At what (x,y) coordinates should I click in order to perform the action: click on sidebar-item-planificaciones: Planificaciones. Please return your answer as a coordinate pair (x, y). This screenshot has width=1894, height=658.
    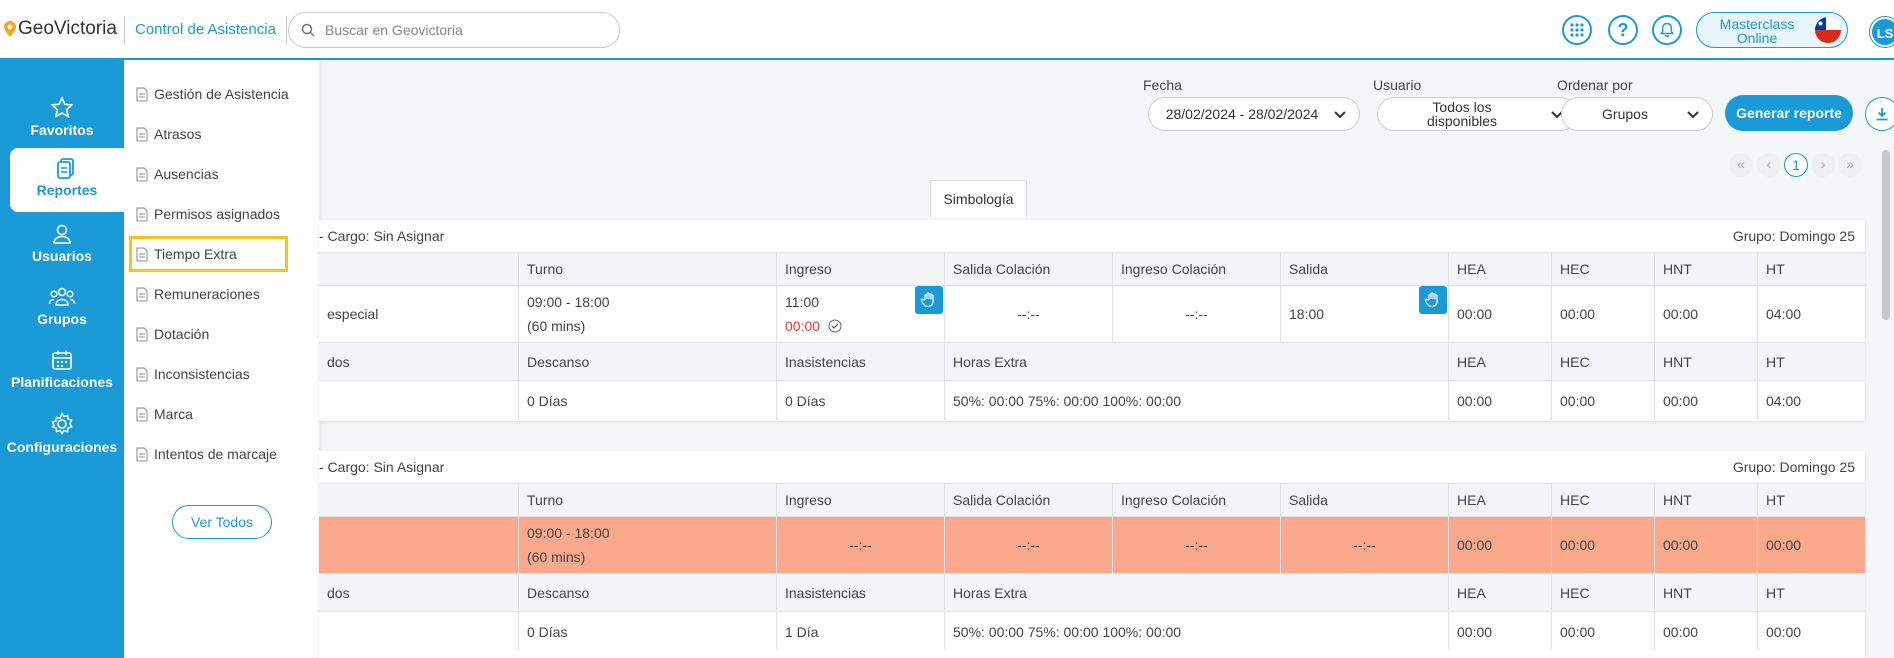
    Looking at the image, I should click on (62, 378).